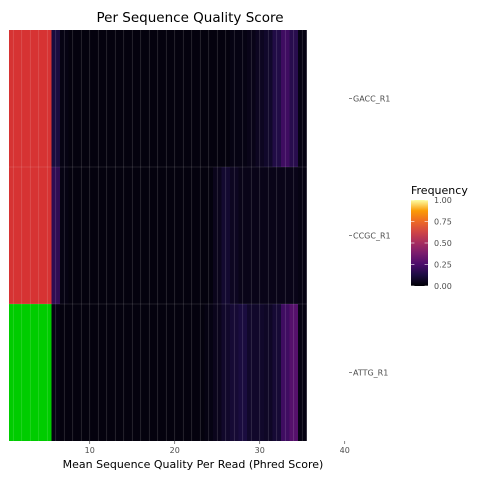  I want to click on legend-tick-label: 0.75, so click(443, 222).